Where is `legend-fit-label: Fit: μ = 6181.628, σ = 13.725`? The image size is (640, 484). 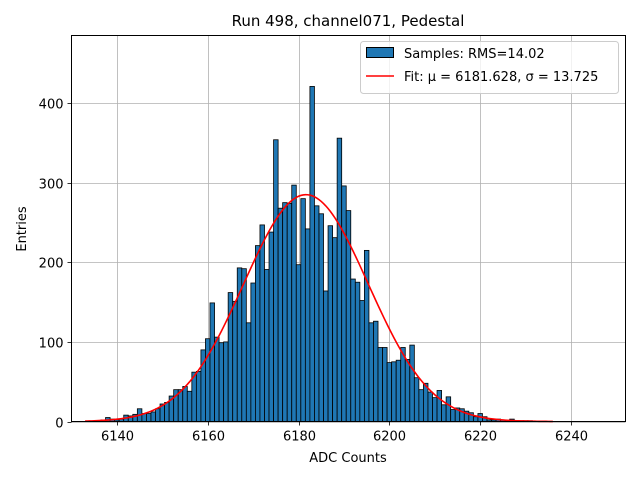
legend-fit-label: Fit: μ = 6181.628, σ = 13.725 is located at coordinates (501, 77).